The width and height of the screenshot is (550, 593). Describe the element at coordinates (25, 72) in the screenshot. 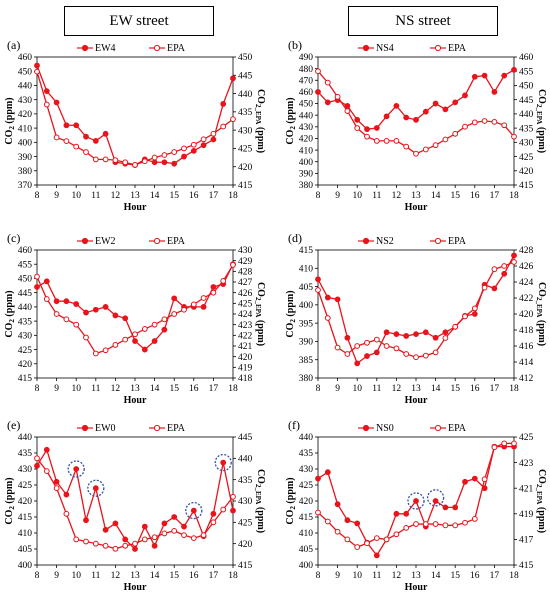

I see `y-tick-label: 450` at that location.